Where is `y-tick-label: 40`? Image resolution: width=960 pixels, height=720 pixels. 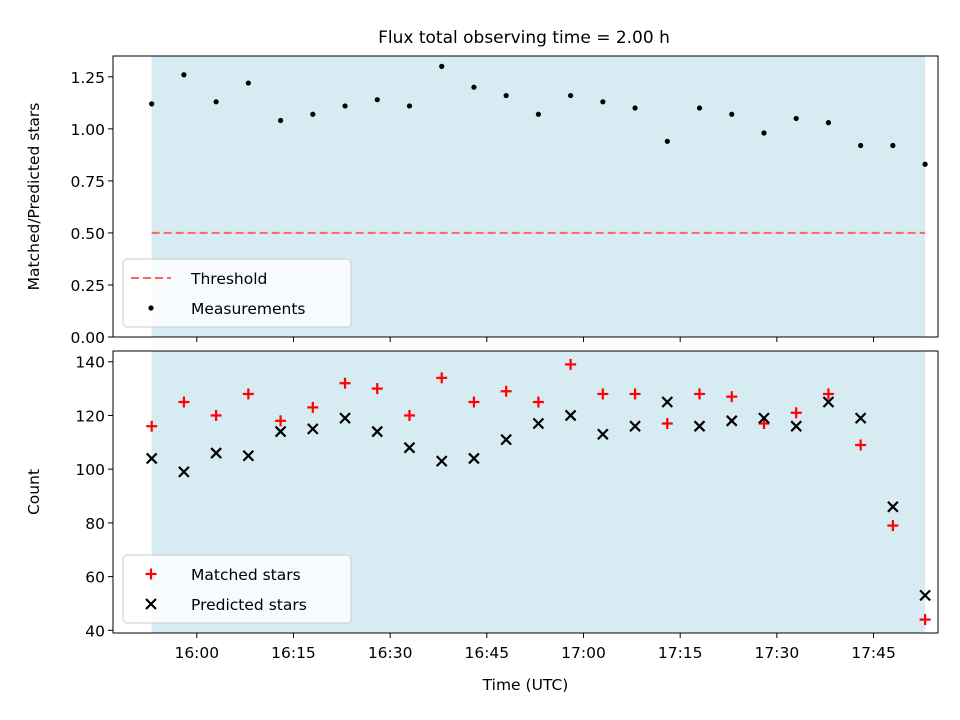 y-tick-label: 40 is located at coordinates (95, 631).